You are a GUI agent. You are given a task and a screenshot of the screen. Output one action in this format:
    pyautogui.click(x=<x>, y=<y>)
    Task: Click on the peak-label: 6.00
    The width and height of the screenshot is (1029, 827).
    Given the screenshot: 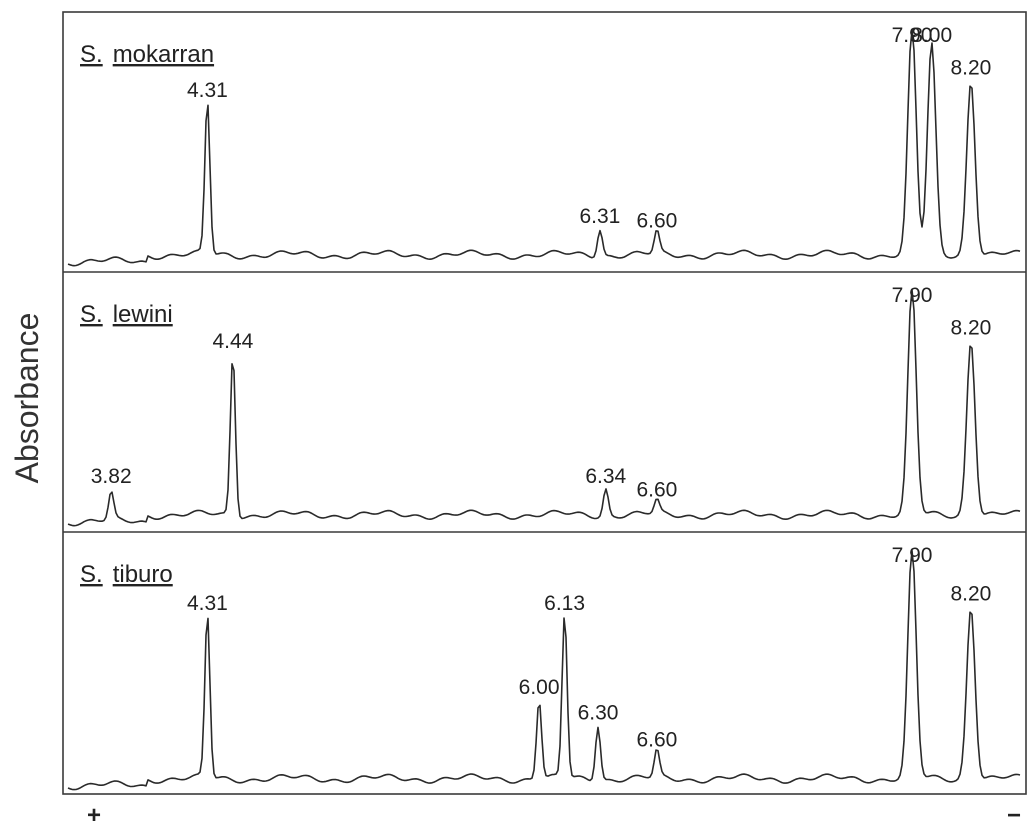 What is the action you would take?
    pyautogui.click(x=539, y=687)
    